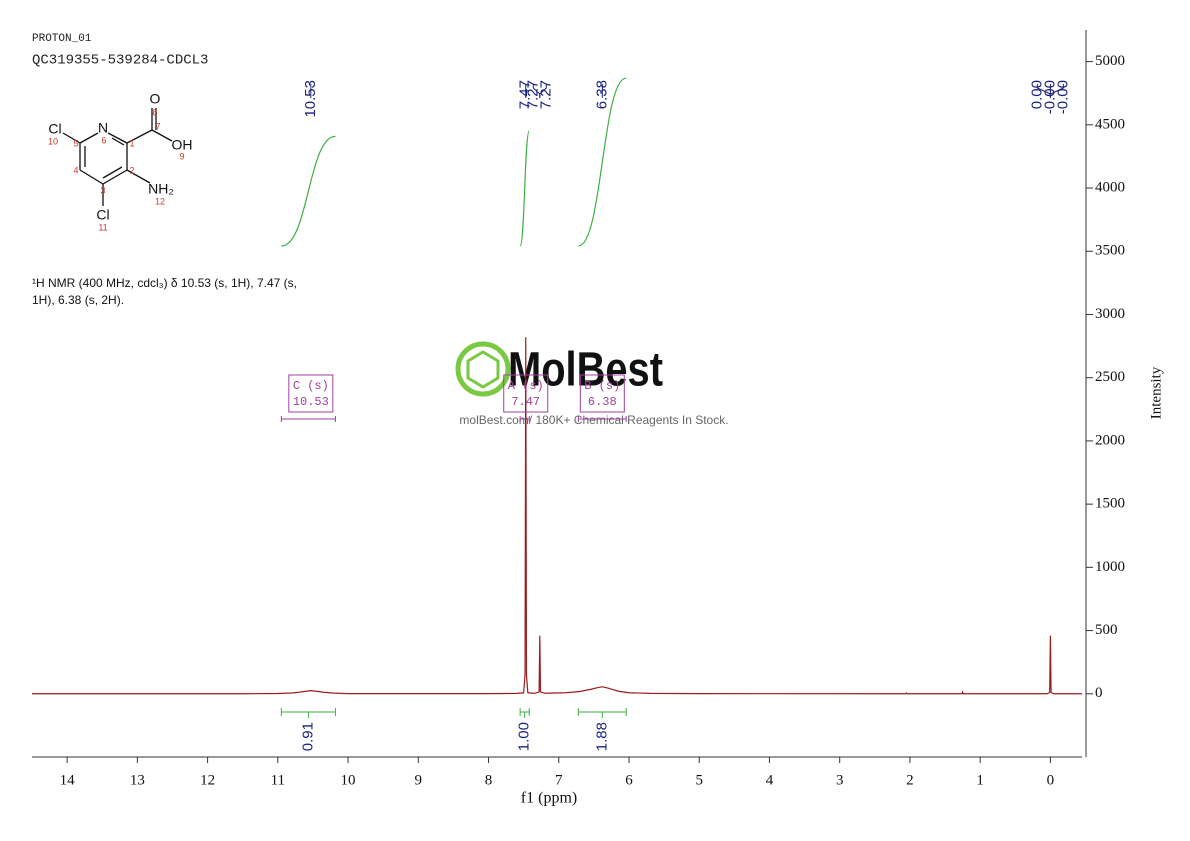  I want to click on y-tick-label: 5000, so click(1110, 61).